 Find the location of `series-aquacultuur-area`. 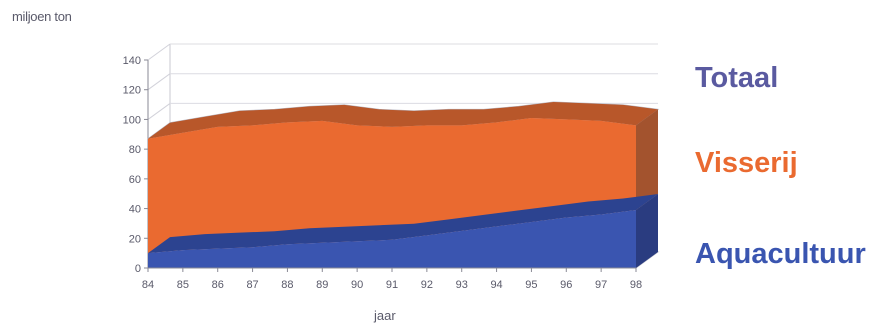

series-aquacultuur-area is located at coordinates (392, 239).